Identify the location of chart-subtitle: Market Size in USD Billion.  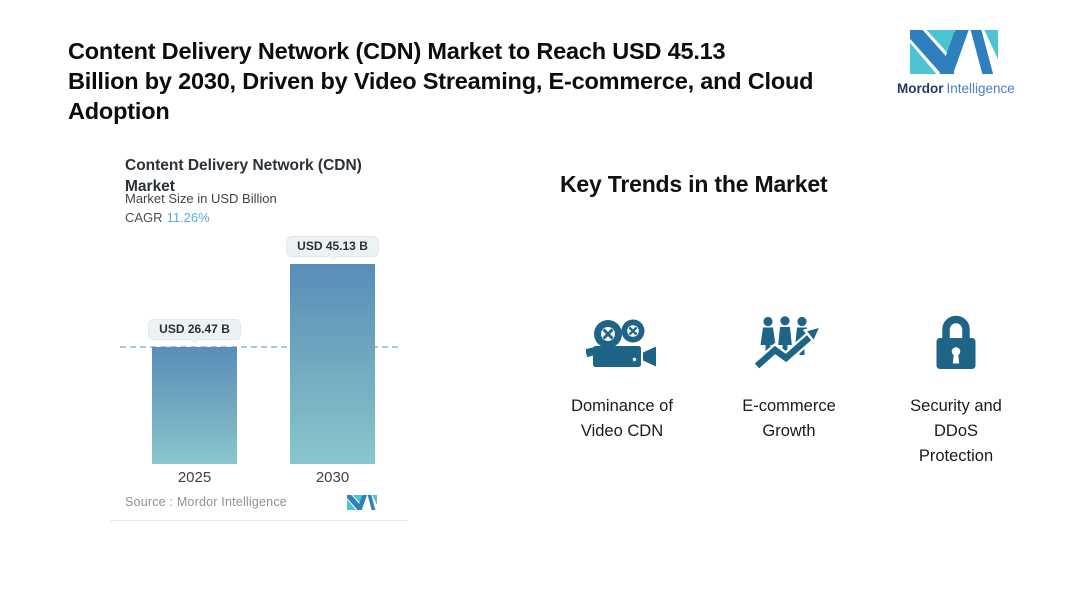
(201, 198).